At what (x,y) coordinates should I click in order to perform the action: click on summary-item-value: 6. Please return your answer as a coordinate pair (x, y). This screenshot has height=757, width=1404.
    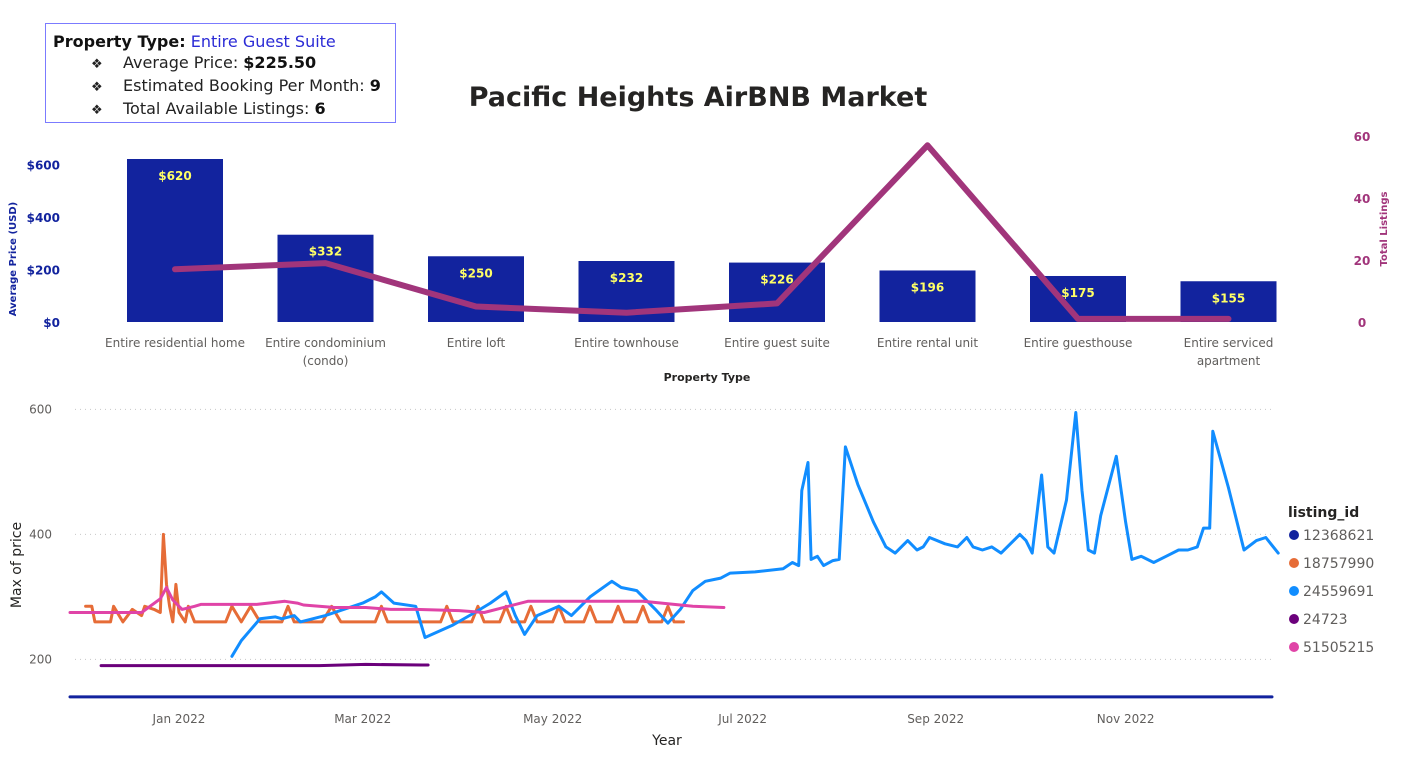
    Looking at the image, I should click on (320, 108).